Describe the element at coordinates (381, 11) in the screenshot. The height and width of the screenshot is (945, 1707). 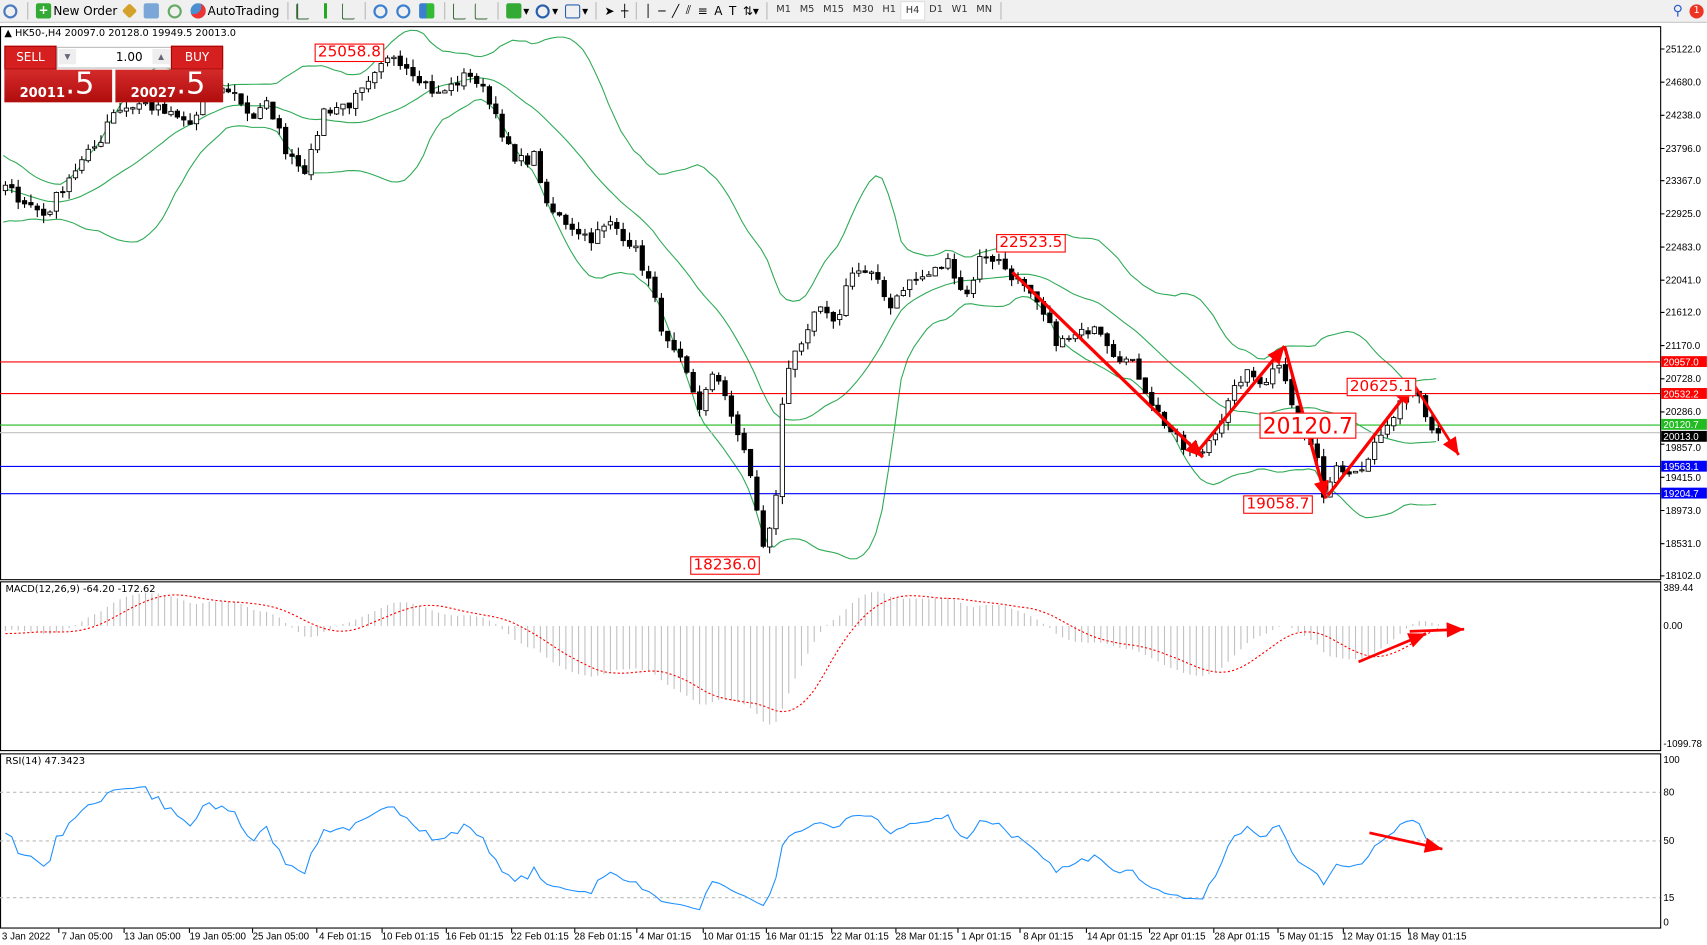
I see `zoom-in-button` at that location.